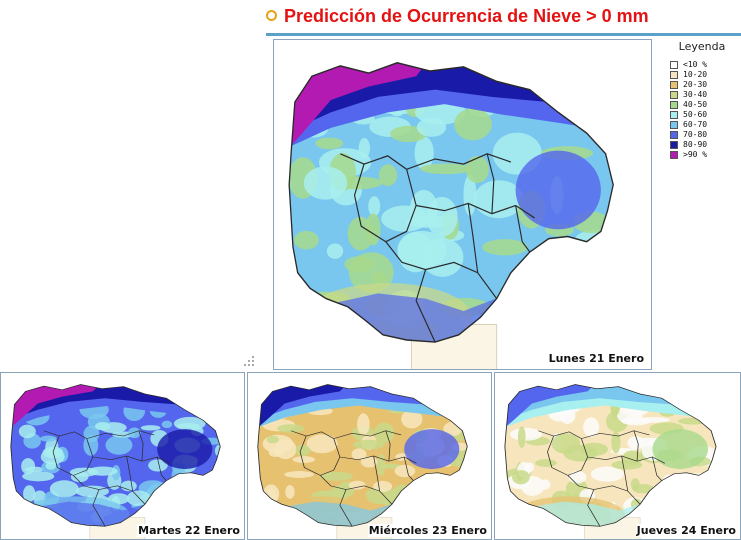  I want to click on legend-item: 10-20, so click(705, 75).